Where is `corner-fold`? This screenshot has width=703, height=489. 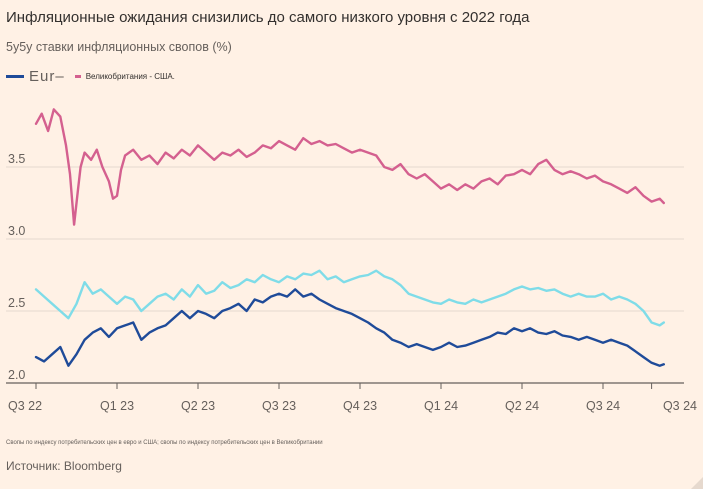 corner-fold is located at coordinates (697, 483).